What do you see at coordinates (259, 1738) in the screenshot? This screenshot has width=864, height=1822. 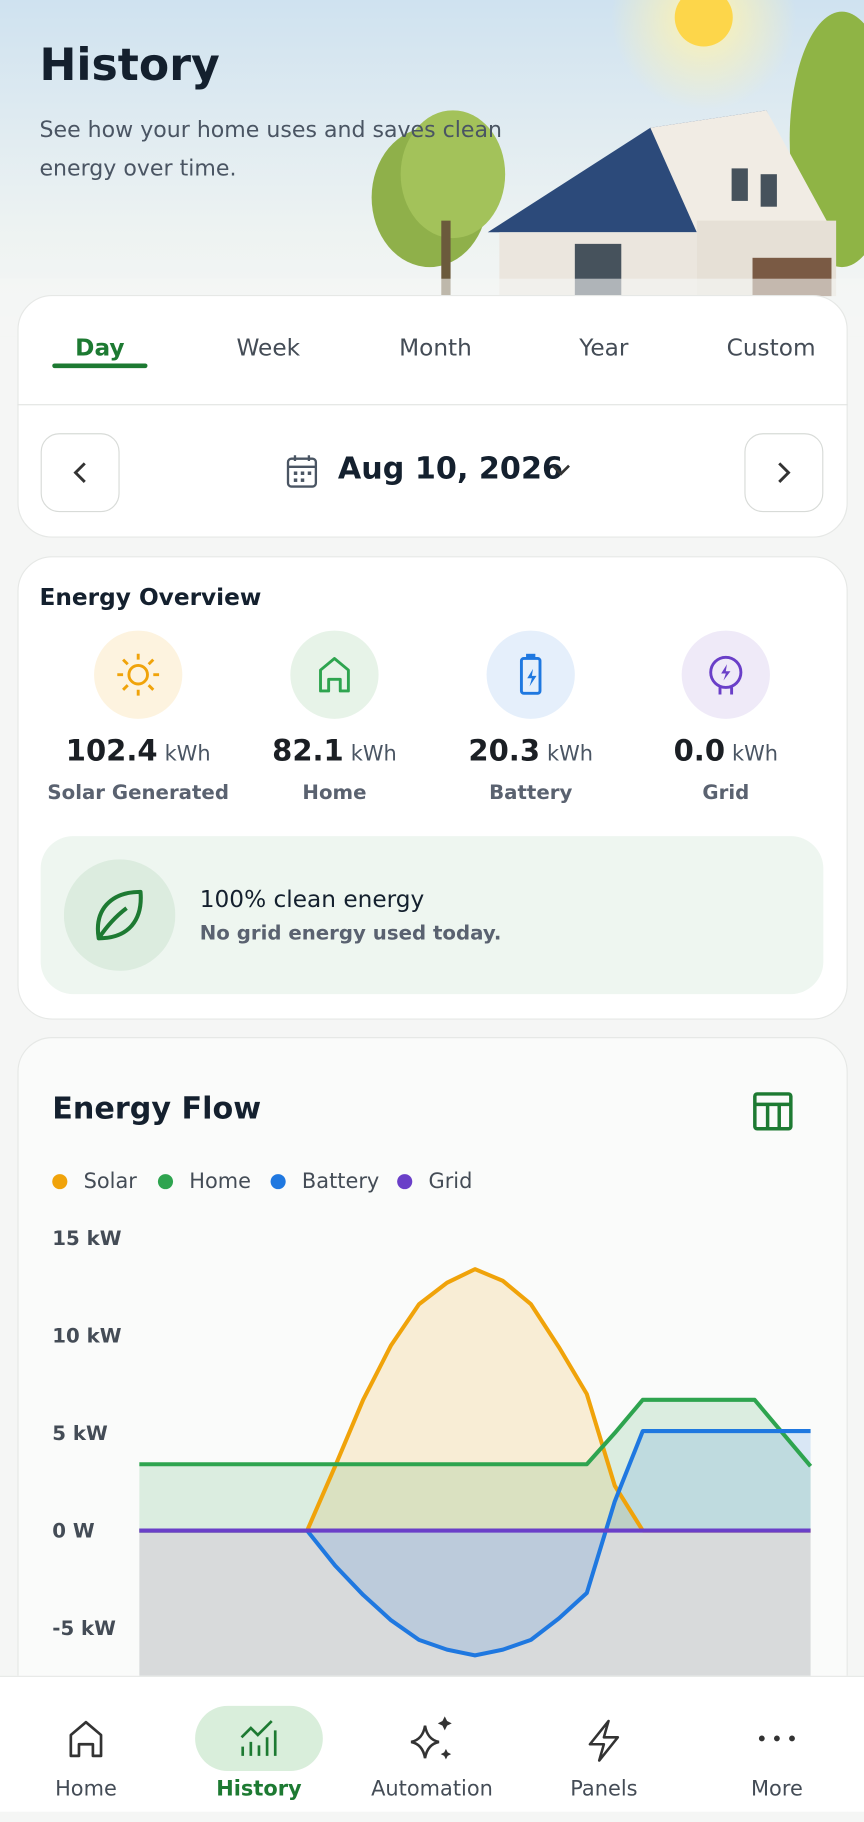 I see `nav-active-pill` at bounding box center [259, 1738].